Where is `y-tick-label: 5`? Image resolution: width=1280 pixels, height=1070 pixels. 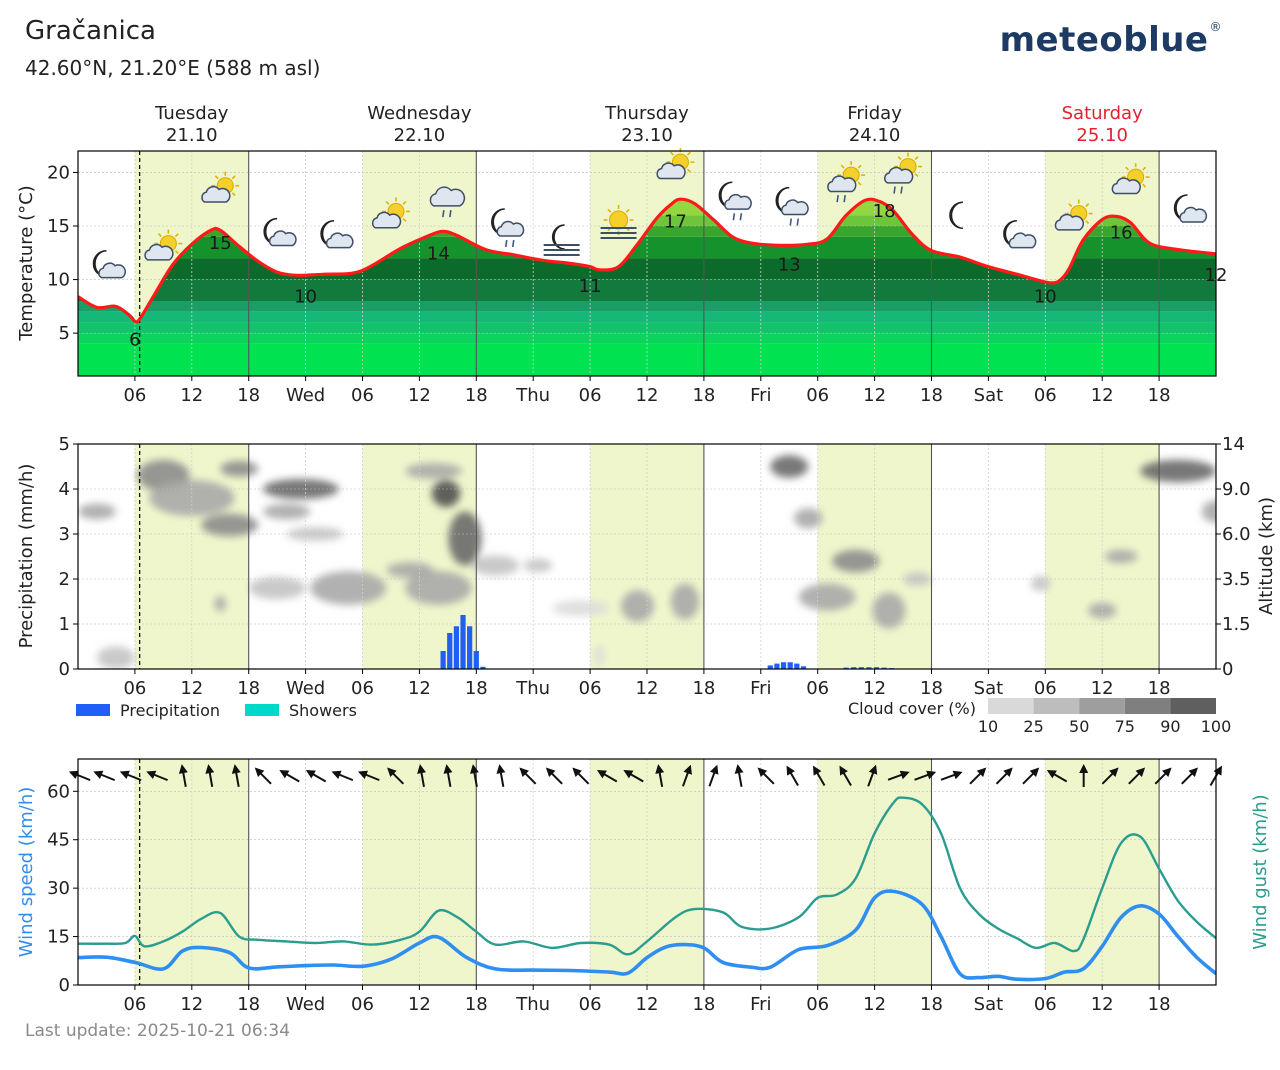
y-tick-label: 5 is located at coordinates (64, 333).